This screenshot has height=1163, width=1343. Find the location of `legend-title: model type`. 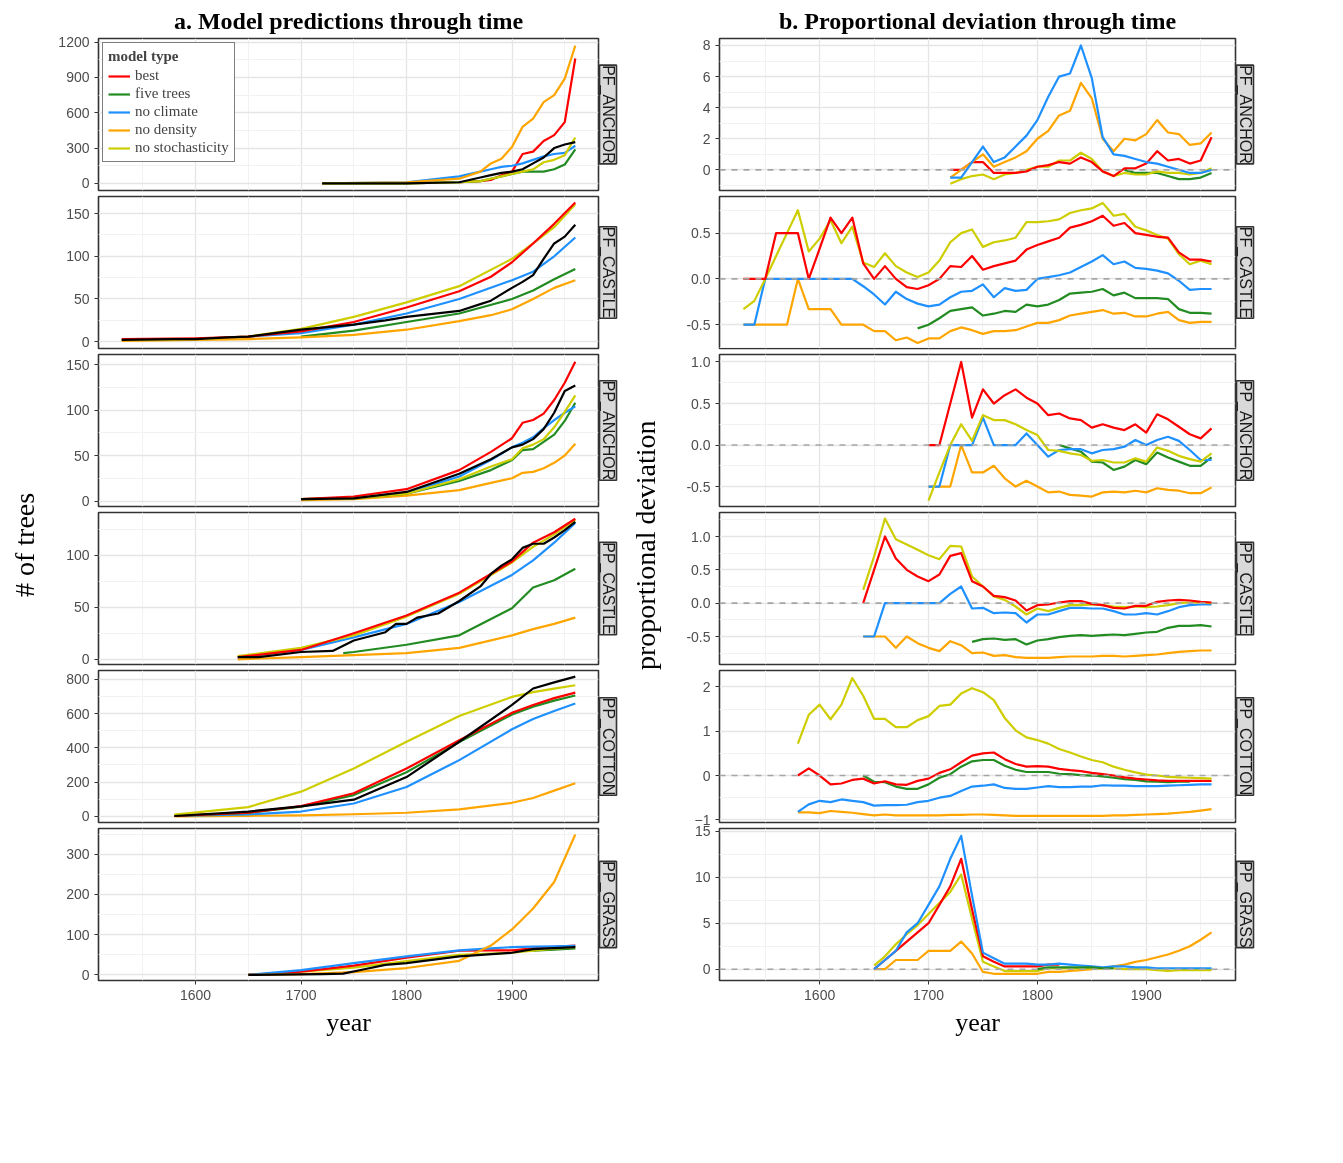

legend-title: model type is located at coordinates (144, 56).